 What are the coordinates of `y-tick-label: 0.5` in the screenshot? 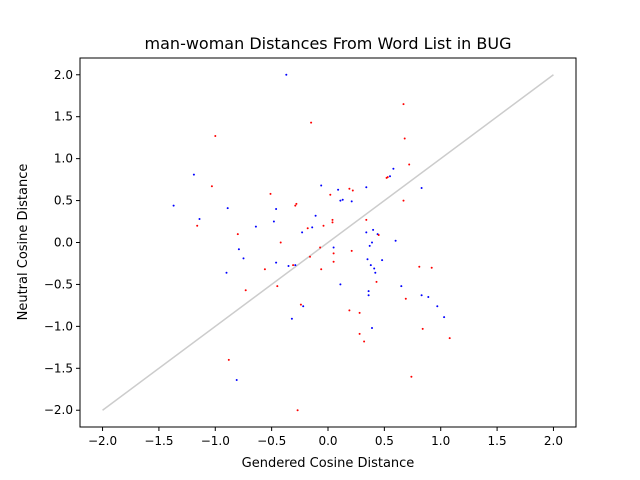 It's located at (63, 201).